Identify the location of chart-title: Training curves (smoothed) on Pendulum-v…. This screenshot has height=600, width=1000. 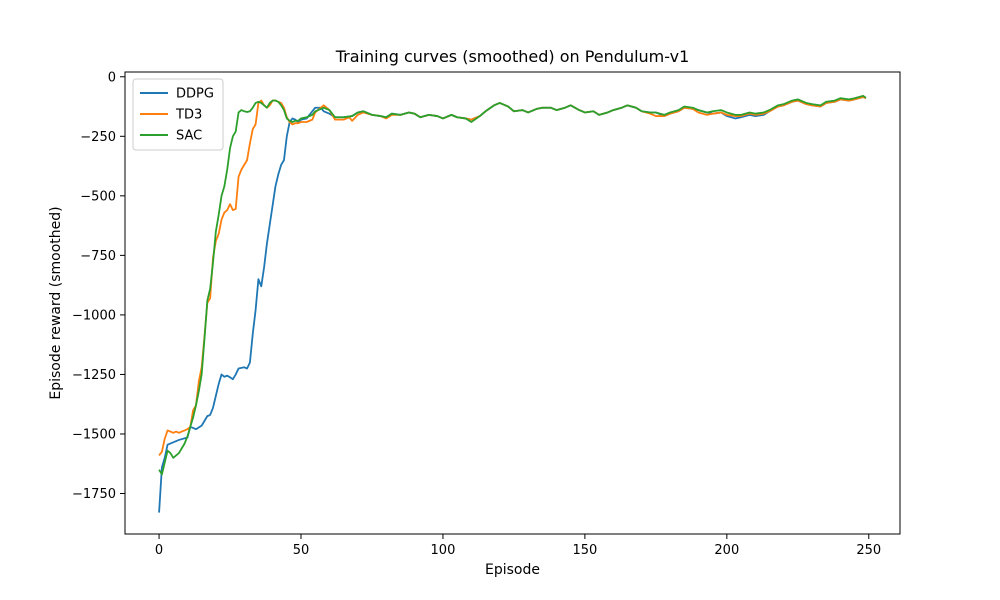
(512, 56).